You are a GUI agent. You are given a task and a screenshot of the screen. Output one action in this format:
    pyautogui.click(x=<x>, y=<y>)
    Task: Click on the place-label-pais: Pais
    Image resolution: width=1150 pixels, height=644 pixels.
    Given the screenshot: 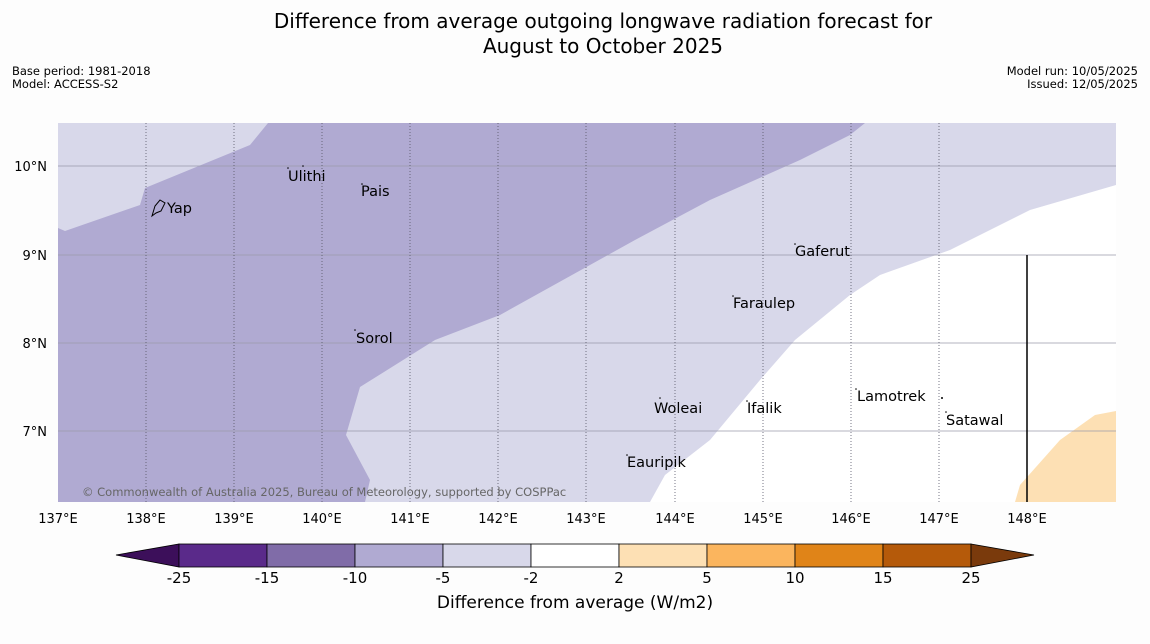 What is the action you would take?
    pyautogui.click(x=375, y=192)
    